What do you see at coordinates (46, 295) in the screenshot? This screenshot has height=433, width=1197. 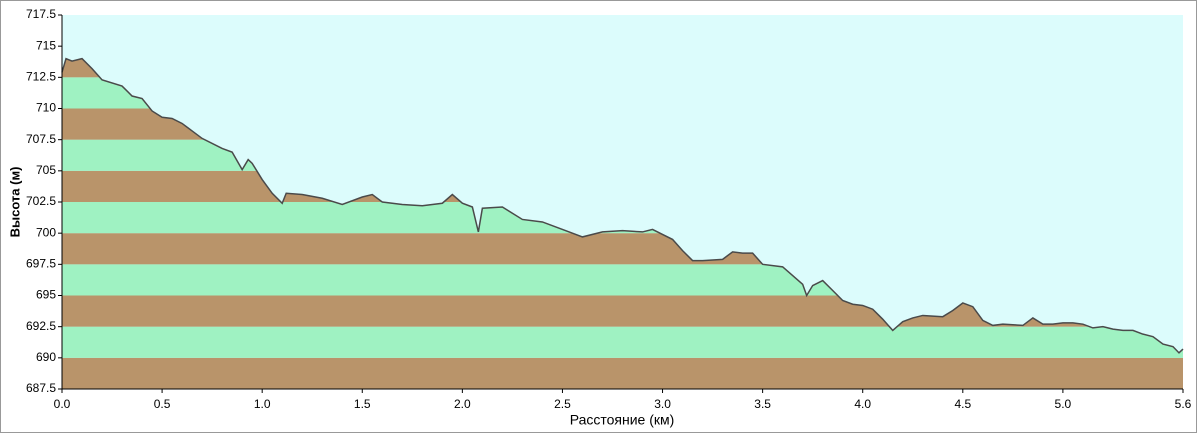 I see `y-tick-label: 695` at bounding box center [46, 295].